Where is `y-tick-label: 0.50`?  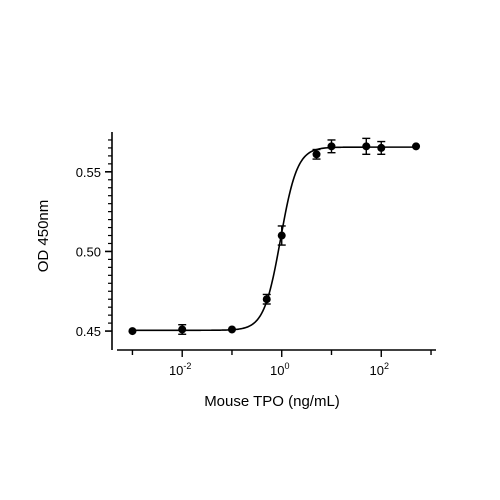 y-tick-label: 0.50 is located at coordinates (88, 251).